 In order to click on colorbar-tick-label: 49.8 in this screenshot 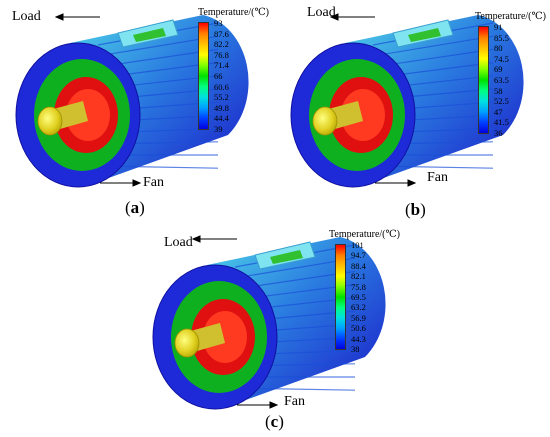, I will do `click(221, 107)`.